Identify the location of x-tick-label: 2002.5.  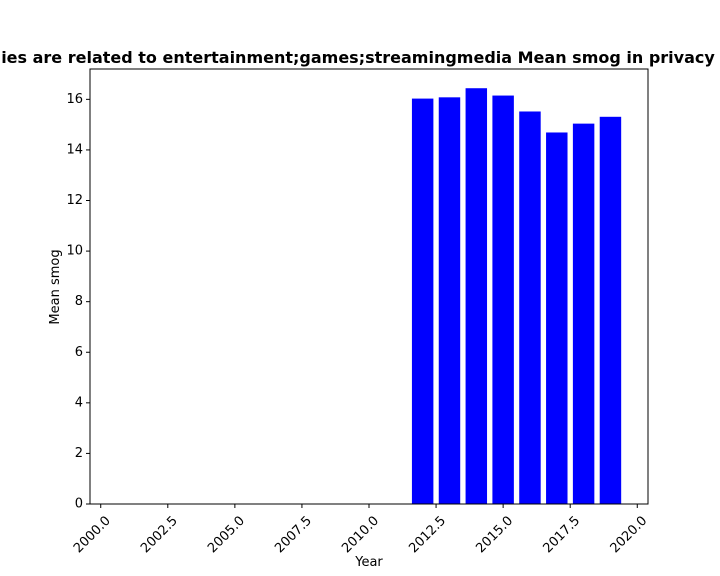
(159, 534).